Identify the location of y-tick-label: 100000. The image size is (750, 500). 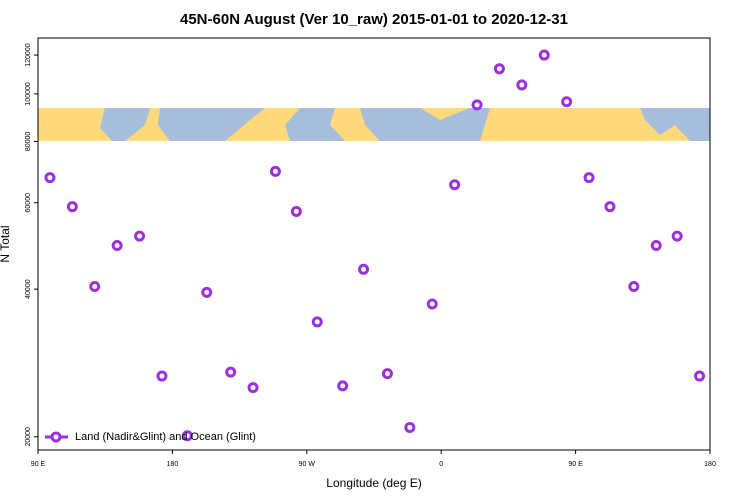
(28, 93).